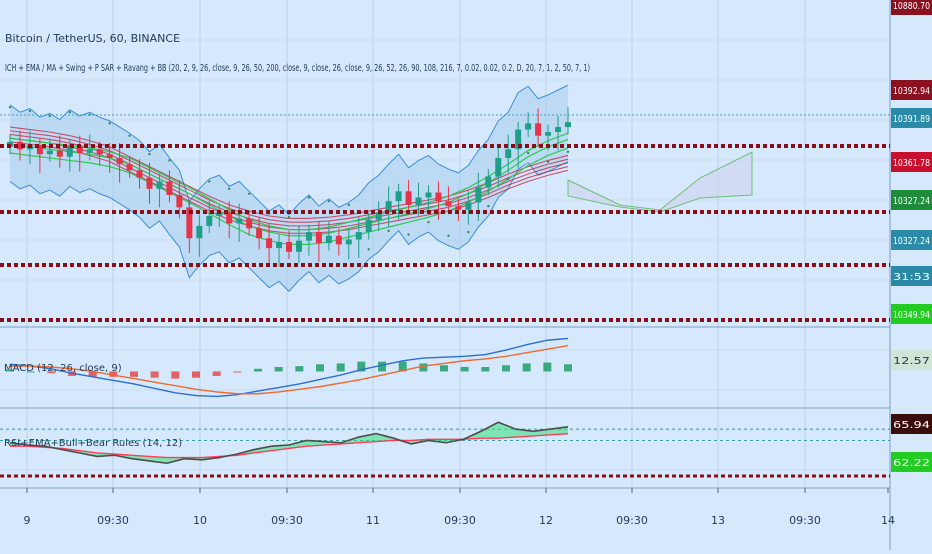 The image size is (932, 554). Describe the element at coordinates (911, 201) in the screenshot. I see `price-badge-label: 10327.24` at that location.